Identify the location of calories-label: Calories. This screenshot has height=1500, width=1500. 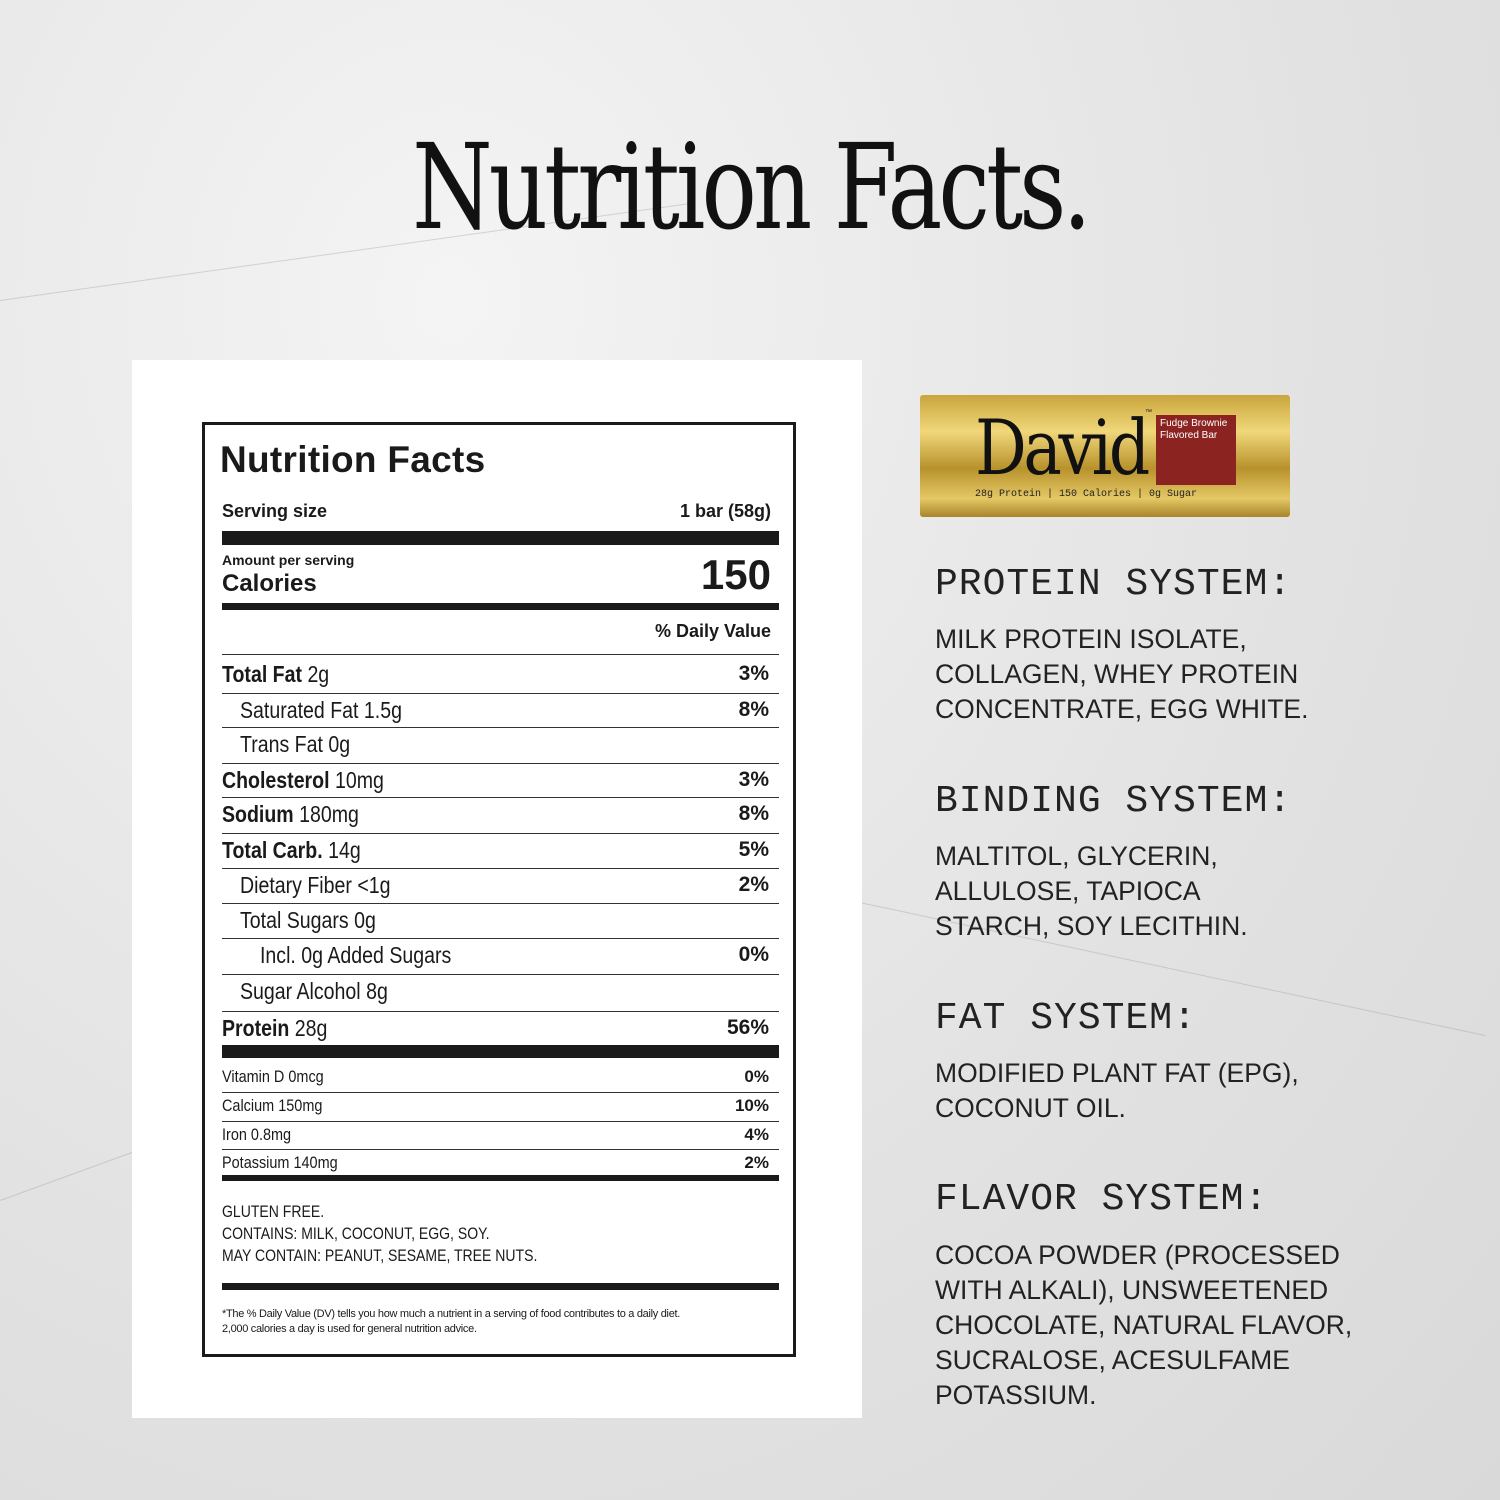
(269, 583).